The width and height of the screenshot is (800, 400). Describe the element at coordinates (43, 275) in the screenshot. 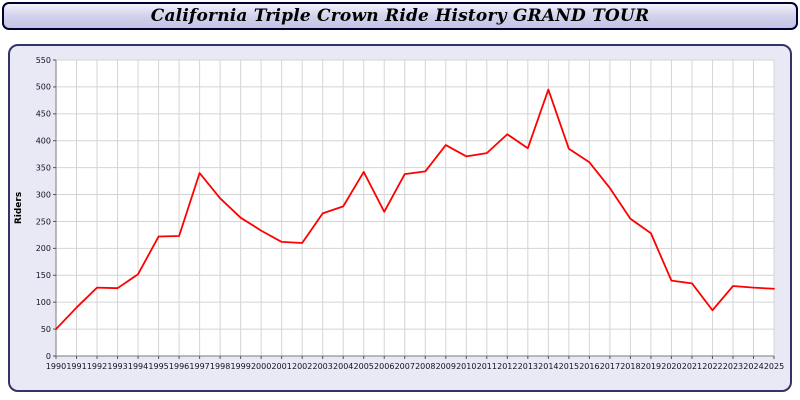

I see `svg-text: 150` at that location.